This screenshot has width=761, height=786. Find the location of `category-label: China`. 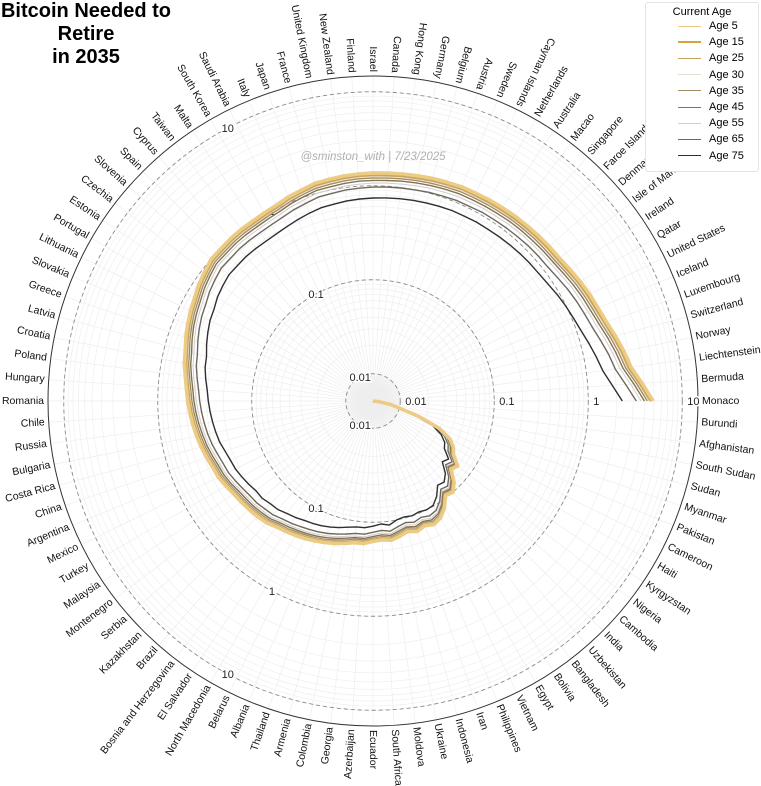

category-label: China is located at coordinates (48, 511).